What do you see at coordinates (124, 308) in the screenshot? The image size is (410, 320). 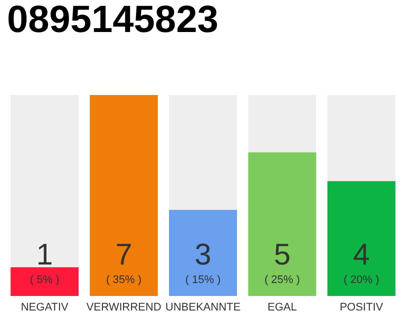 I see `x-tick-label: VERWIRREND` at bounding box center [124, 308].